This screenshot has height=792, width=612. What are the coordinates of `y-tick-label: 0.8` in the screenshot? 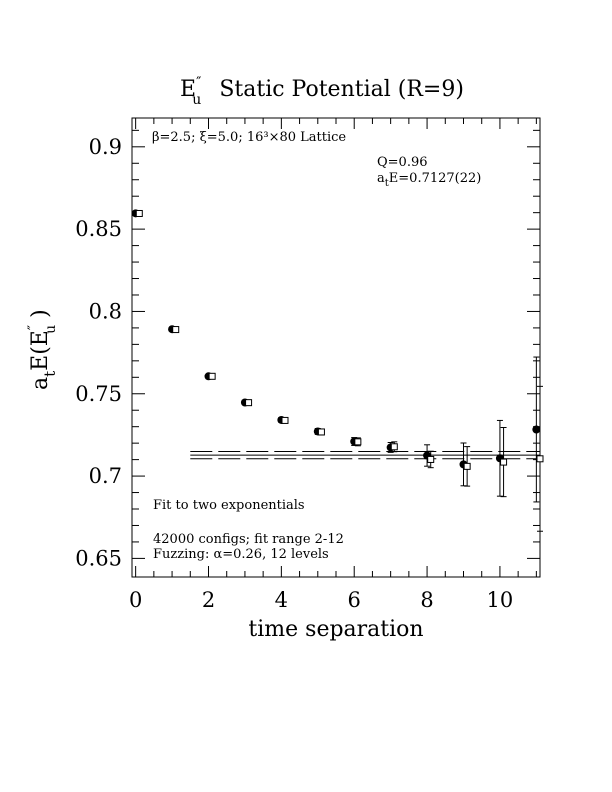 It's located at (105, 311).